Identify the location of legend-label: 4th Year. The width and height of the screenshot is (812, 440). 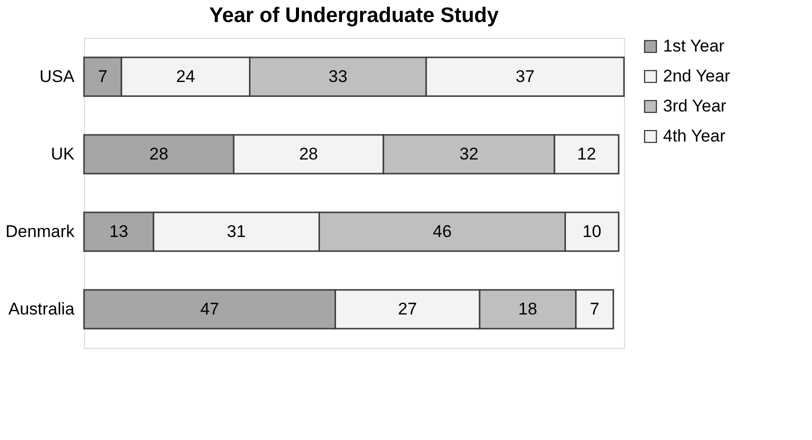
(694, 136).